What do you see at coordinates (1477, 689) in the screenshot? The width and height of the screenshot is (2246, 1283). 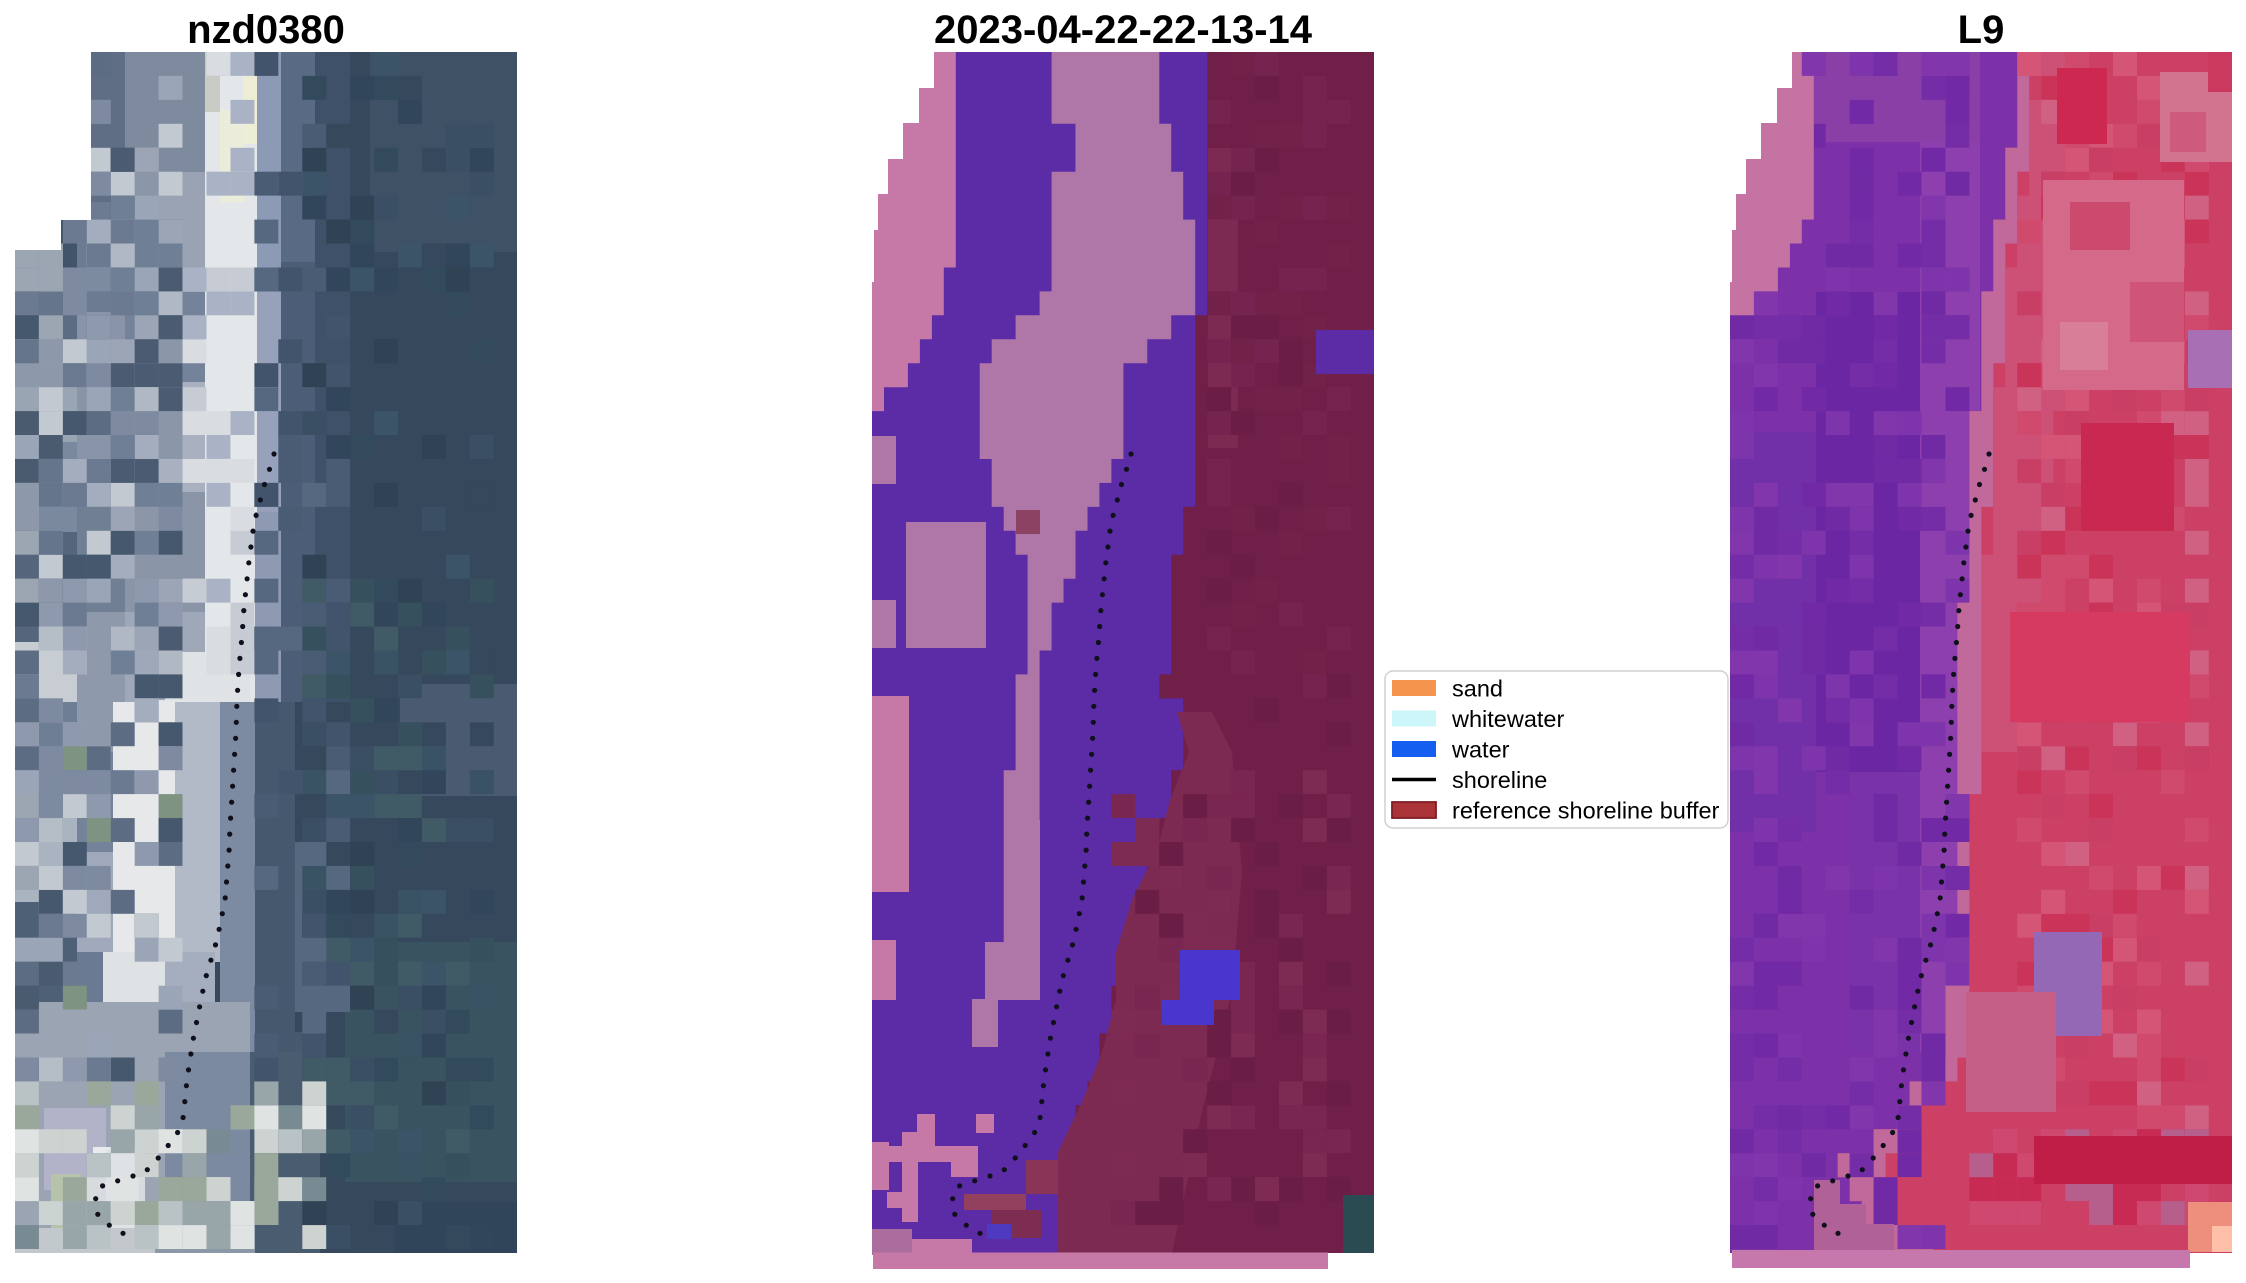 I see `svg-text: sand` at bounding box center [1477, 689].